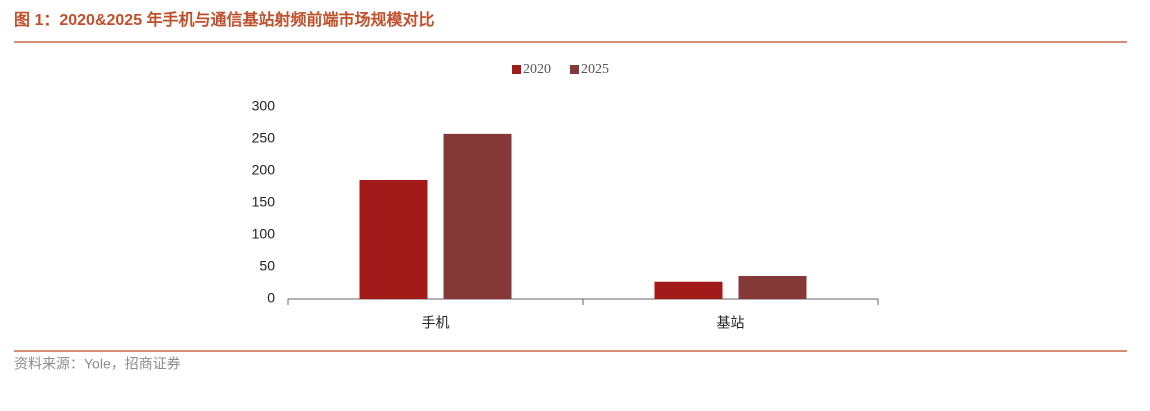 Image resolution: width=1150 pixels, height=411 pixels. What do you see at coordinates (224, 19) in the screenshot?
I see `chart-title: 图 1：2020&2025 年手机与通信基站射频前端市场规模对比` at bounding box center [224, 19].